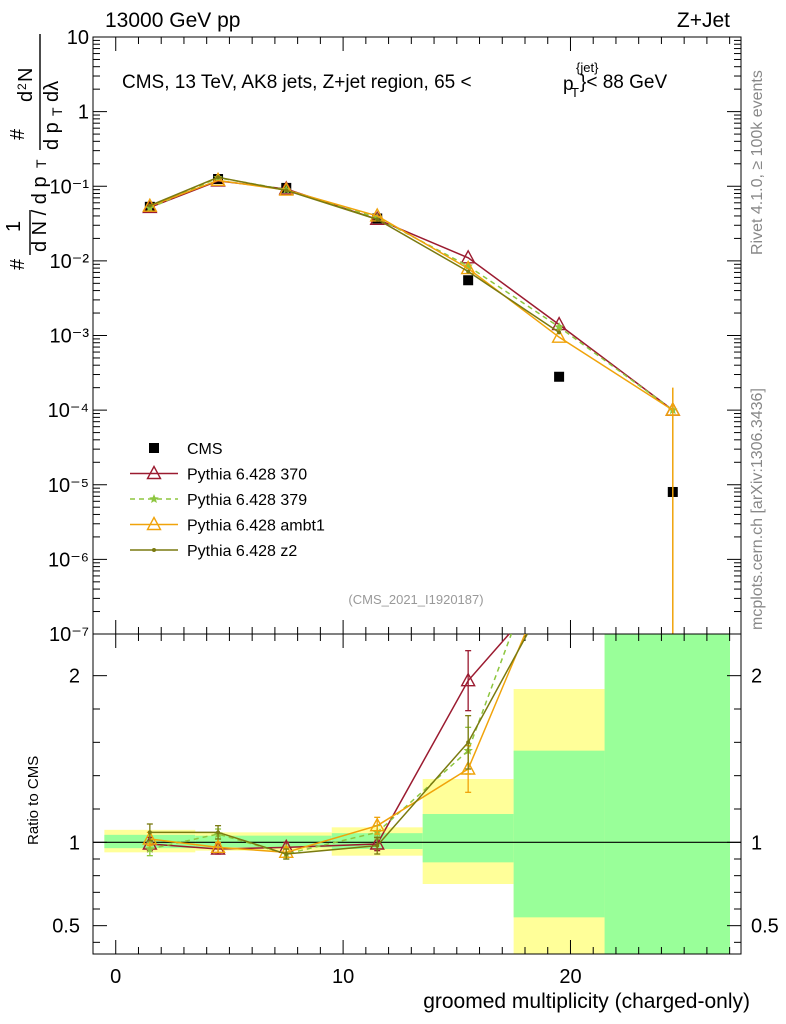 This screenshot has width=786, height=1024. What do you see at coordinates (154, 523) in the screenshot?
I see `legend-marker-ambt1` at bounding box center [154, 523].